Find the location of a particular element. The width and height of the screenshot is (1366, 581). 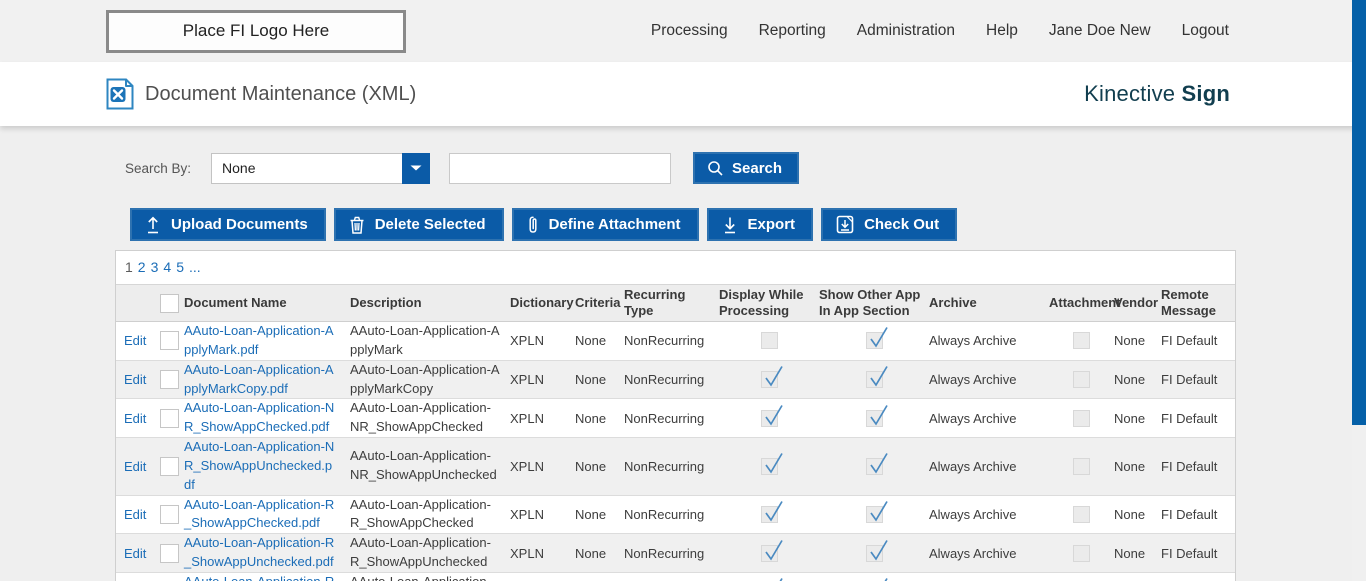

search-button: Search is located at coordinates (746, 168).